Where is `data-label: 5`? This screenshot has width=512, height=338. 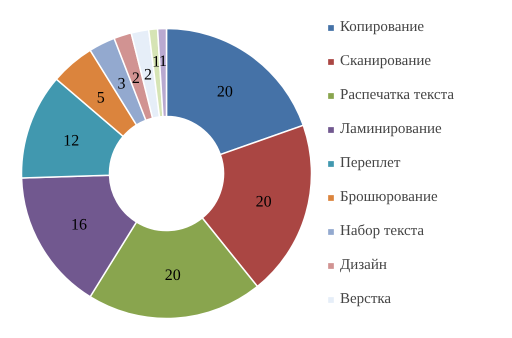
data-label: 5 is located at coordinates (100, 97).